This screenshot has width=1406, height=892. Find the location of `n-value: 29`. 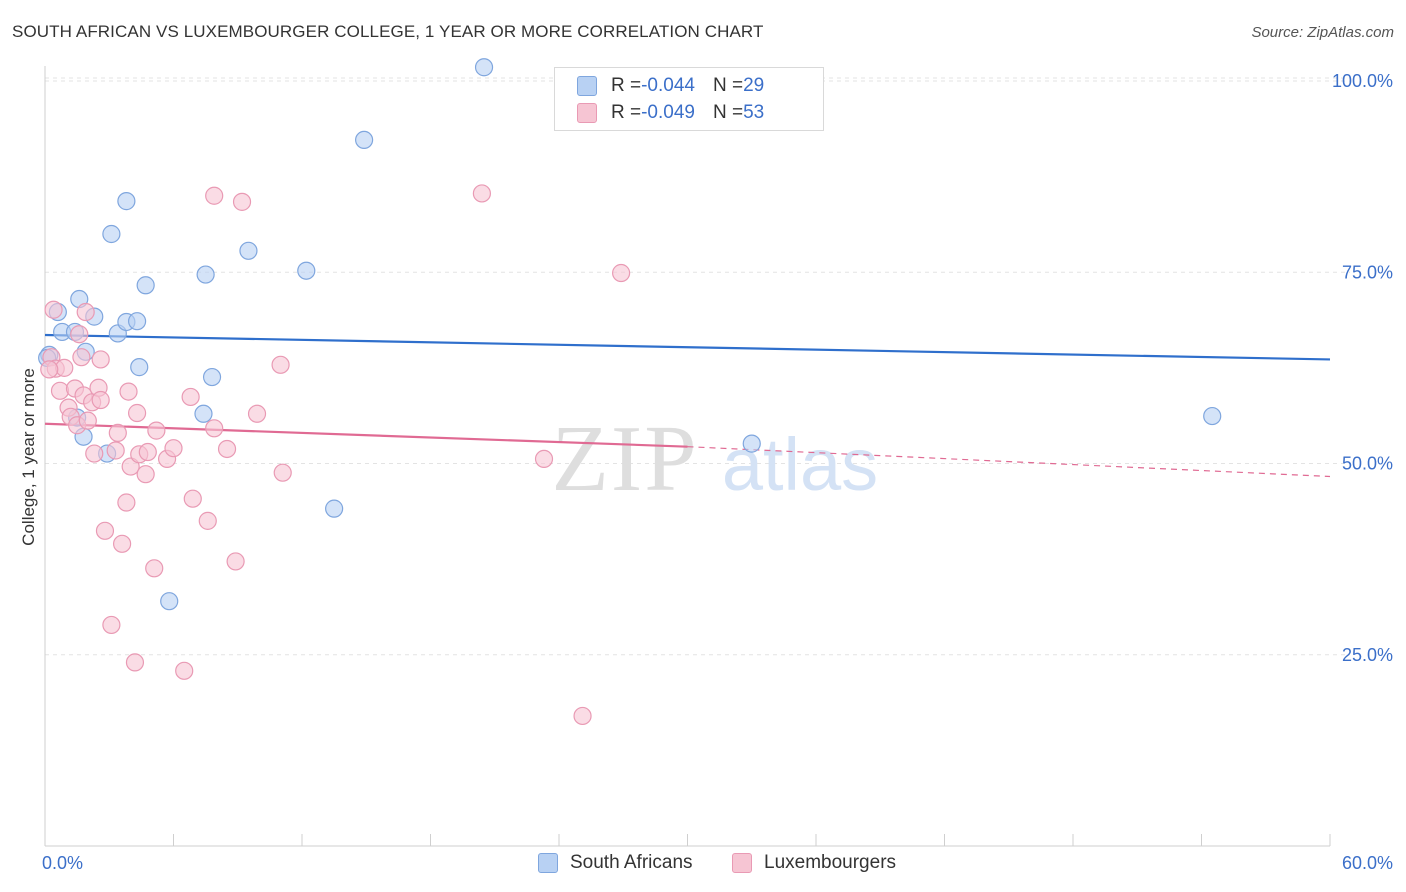

n-value: 29 is located at coordinates (754, 85).